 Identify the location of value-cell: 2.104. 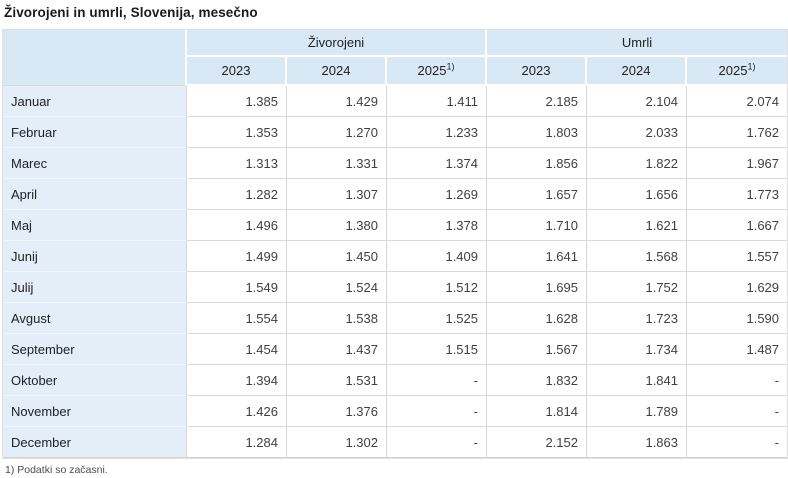
(637, 101).